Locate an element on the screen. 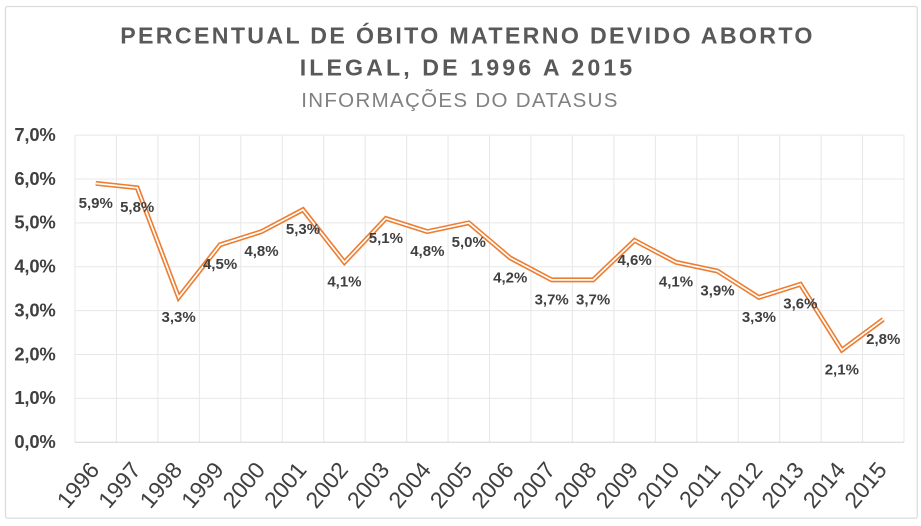  svg-text: 0,0% is located at coordinates (34, 441).